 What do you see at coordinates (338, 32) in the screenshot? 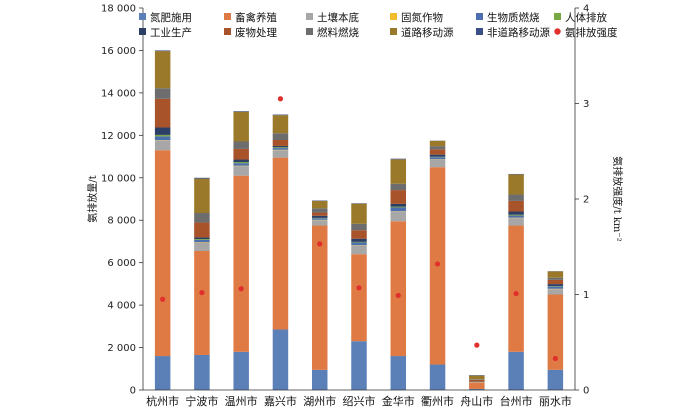
I see `legend-label: 燃料燃烧` at bounding box center [338, 32].